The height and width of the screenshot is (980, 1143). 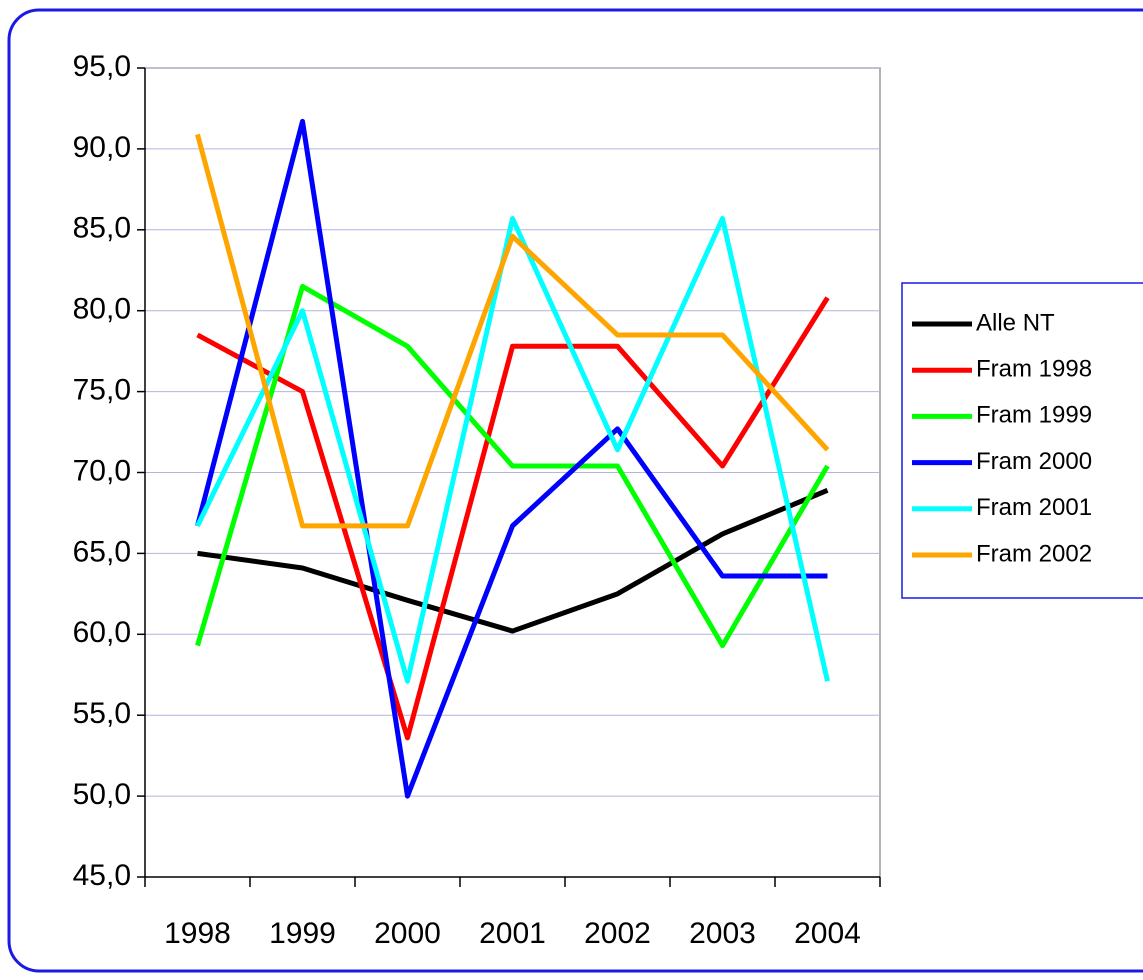 I want to click on y-tick-label: 75,0, so click(x=102, y=390).